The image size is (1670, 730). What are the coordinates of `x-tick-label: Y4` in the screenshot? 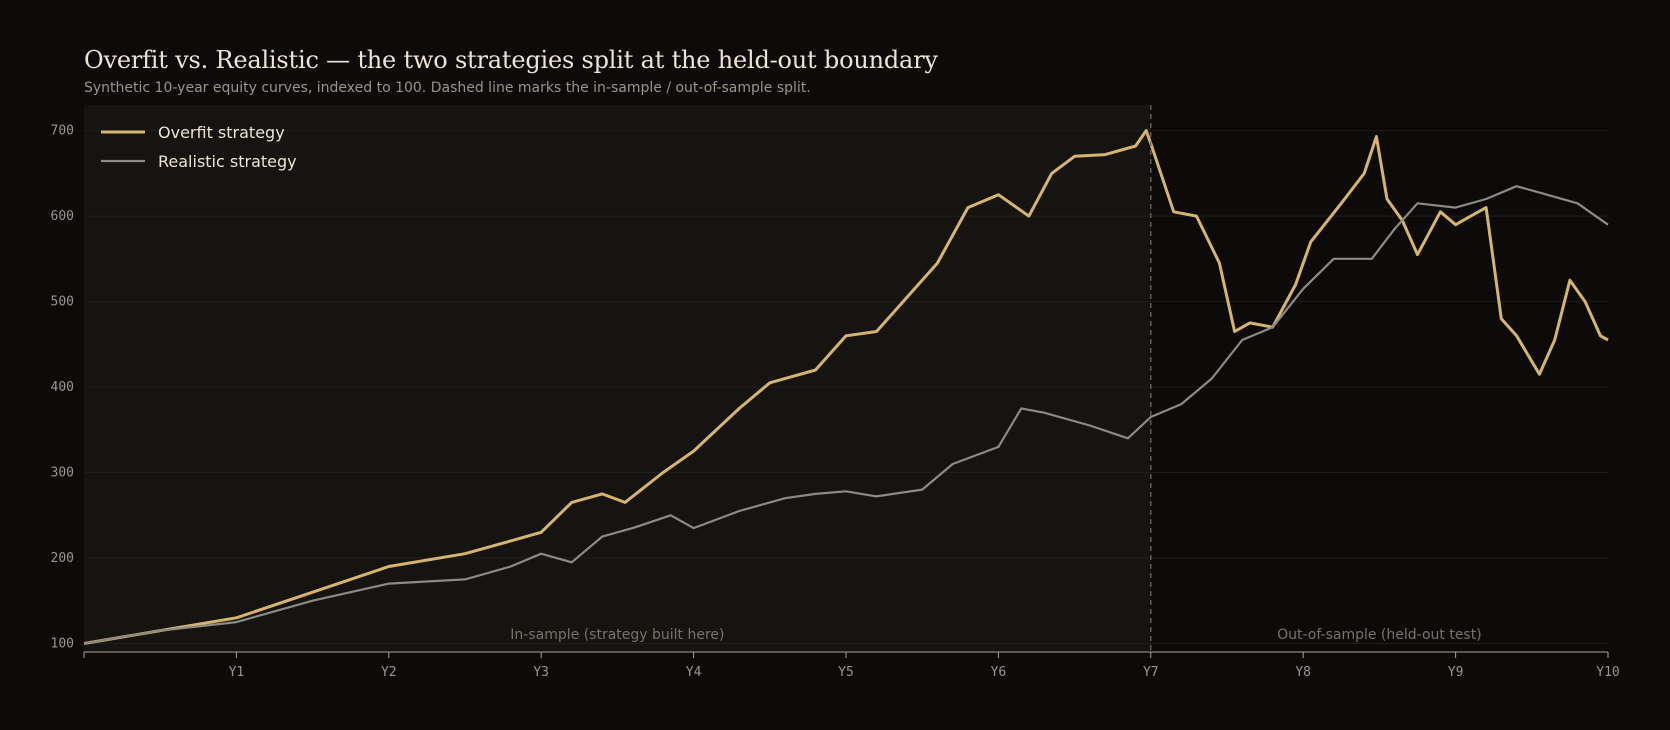 It's located at (694, 672).